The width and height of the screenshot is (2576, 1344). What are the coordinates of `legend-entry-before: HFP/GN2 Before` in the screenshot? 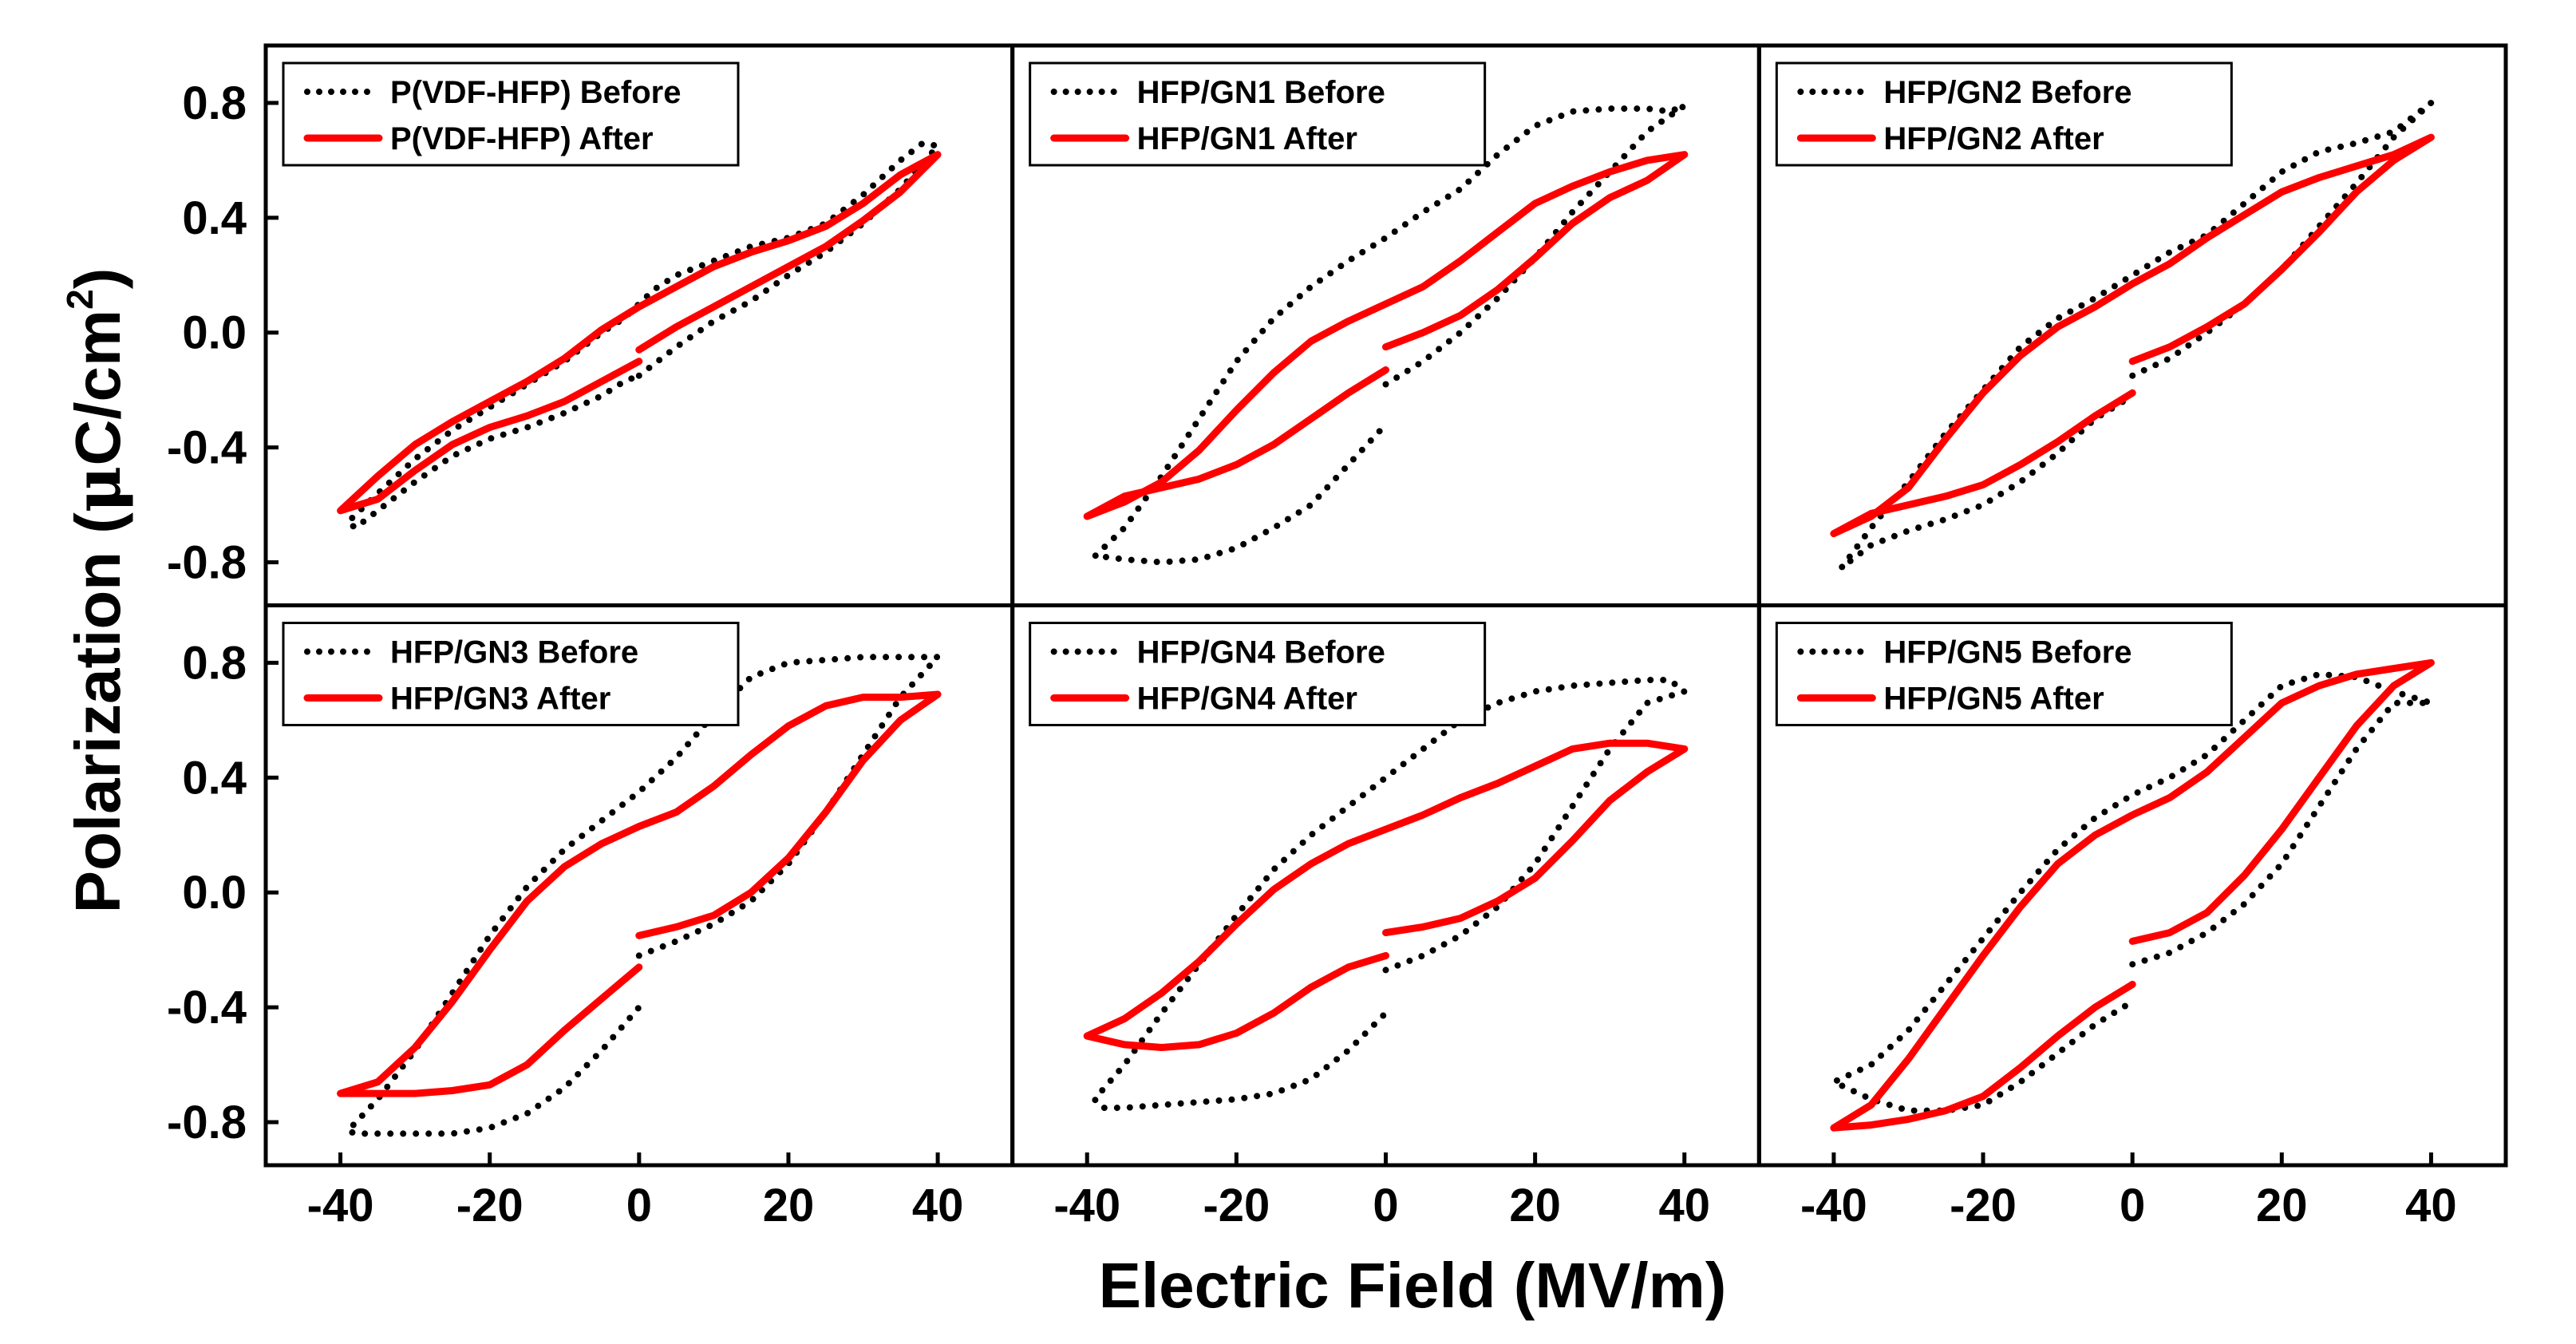 It's located at (2007, 92).